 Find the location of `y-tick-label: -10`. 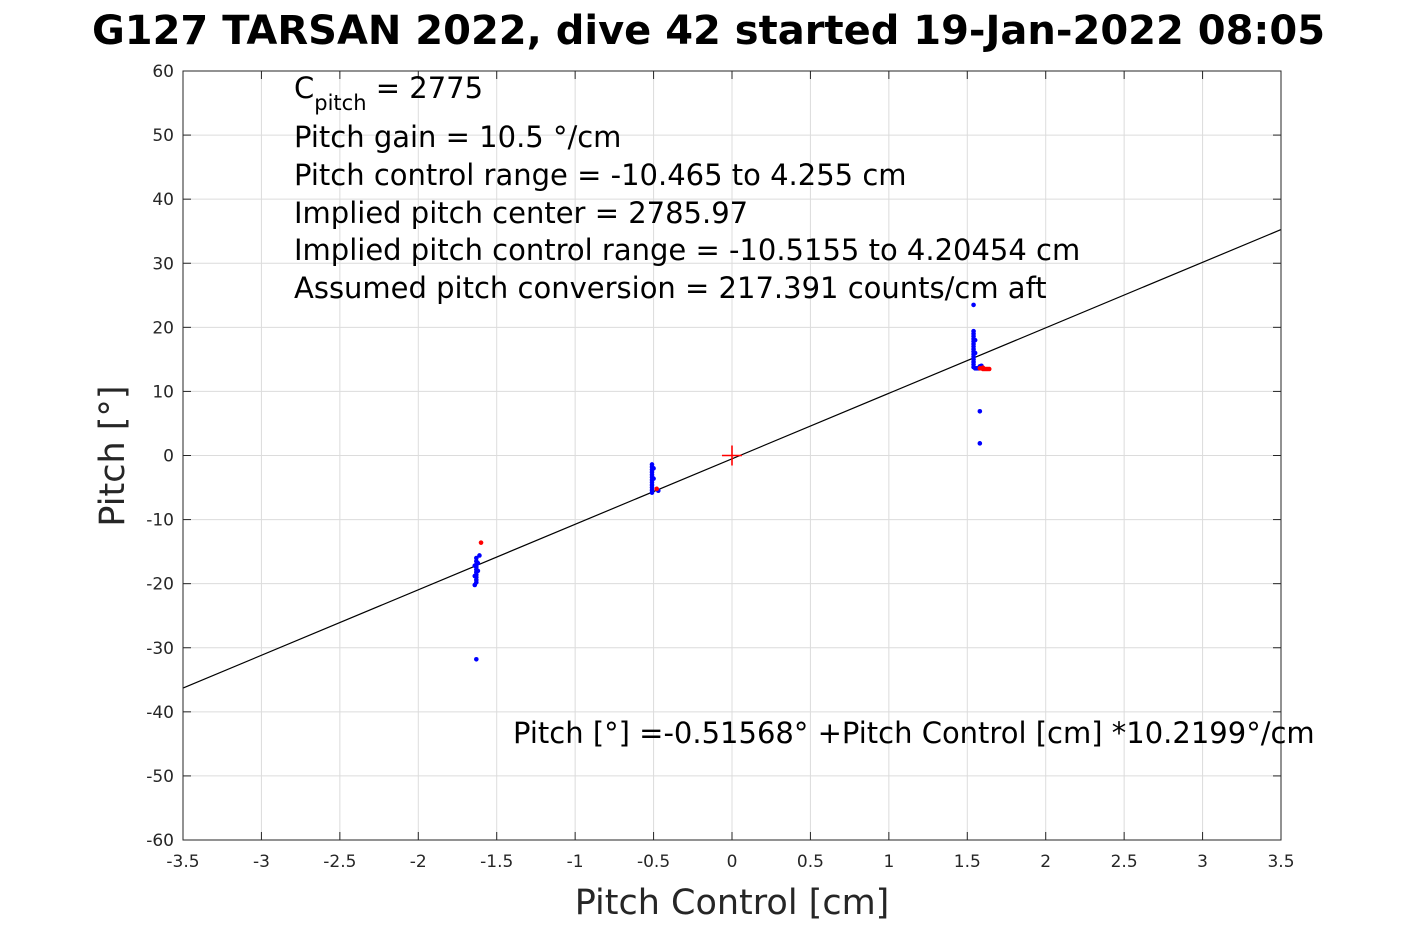

y-tick-label: -10 is located at coordinates (160, 521).